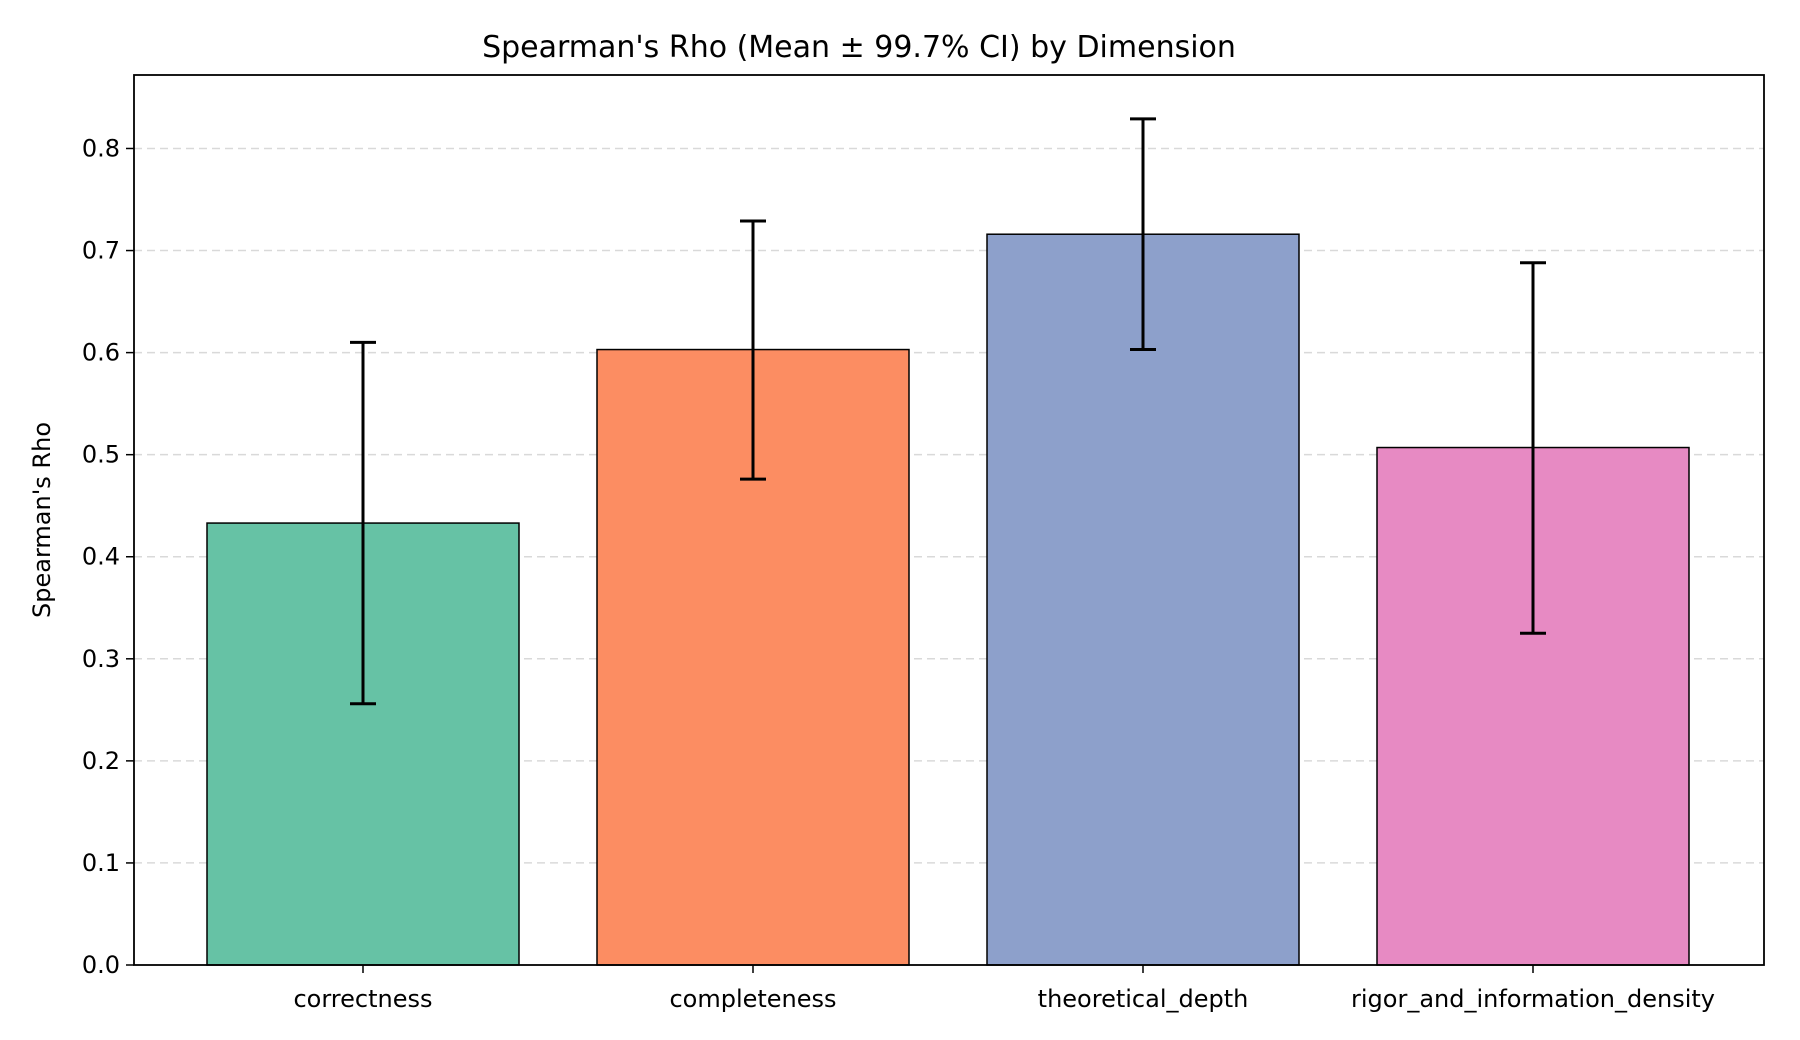 Image resolution: width=1800 pixels, height=1040 pixels. Describe the element at coordinates (101, 148) in the screenshot. I see `y-tick-label: 0.8` at that location.